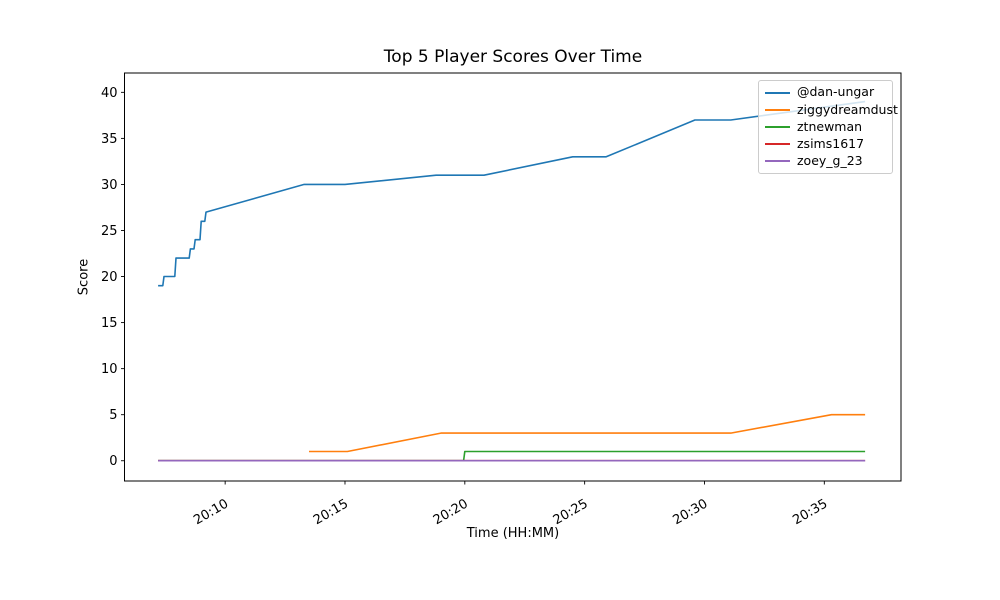 The image size is (1000, 600). I want to click on x-axis-label: Time (HH:MM), so click(513, 533).